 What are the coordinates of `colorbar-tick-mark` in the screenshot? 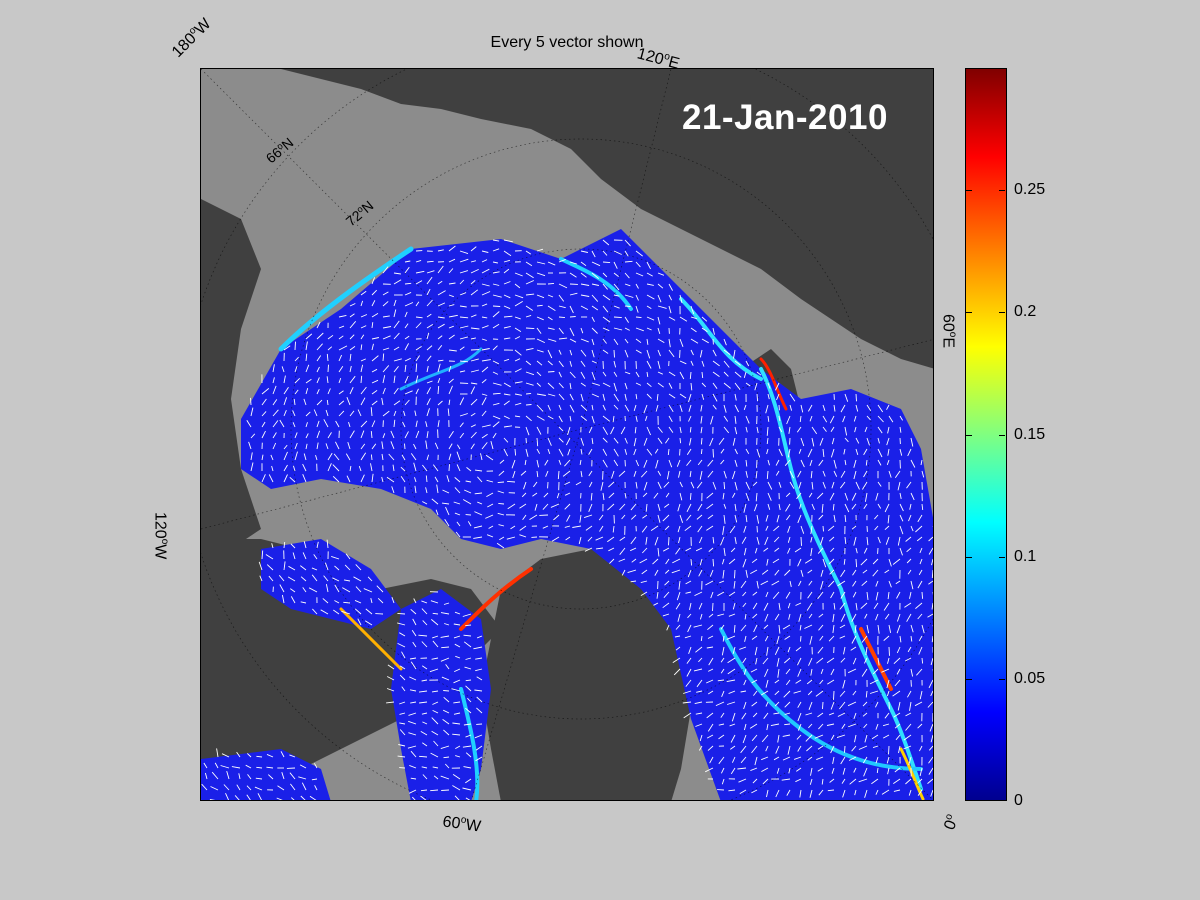 It's located at (969, 313).